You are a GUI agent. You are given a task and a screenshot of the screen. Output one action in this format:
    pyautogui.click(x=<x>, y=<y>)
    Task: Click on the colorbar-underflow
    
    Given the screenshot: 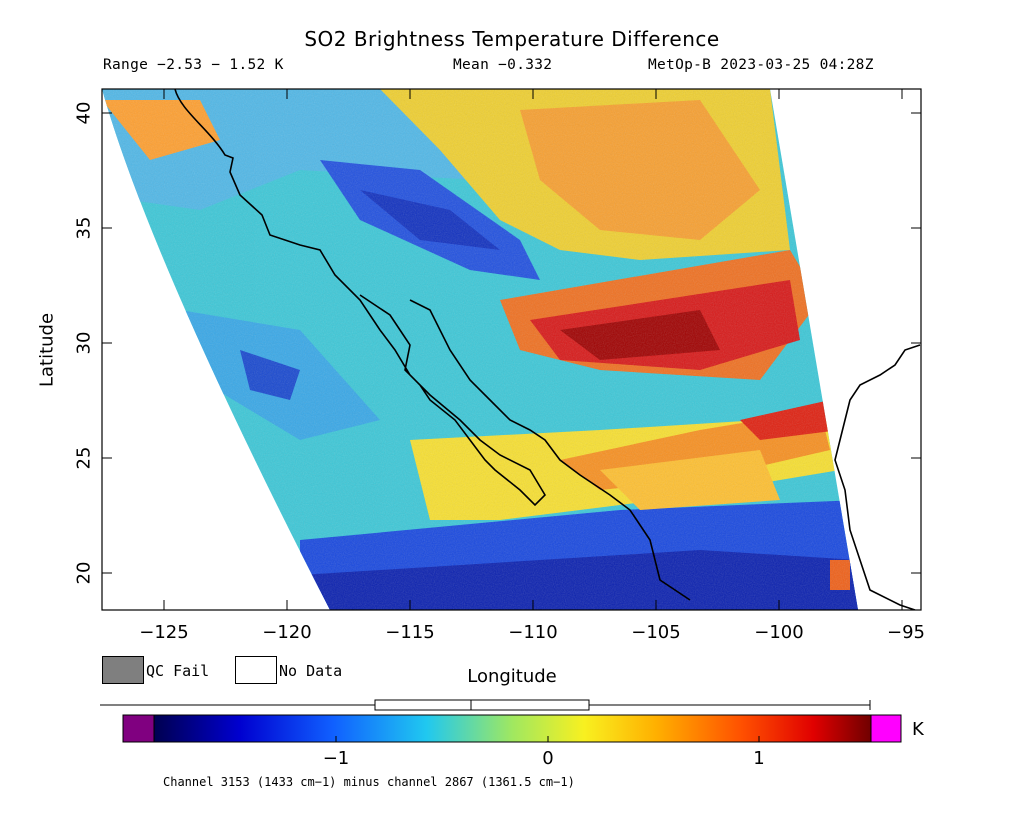 What is the action you would take?
    pyautogui.click(x=138, y=728)
    